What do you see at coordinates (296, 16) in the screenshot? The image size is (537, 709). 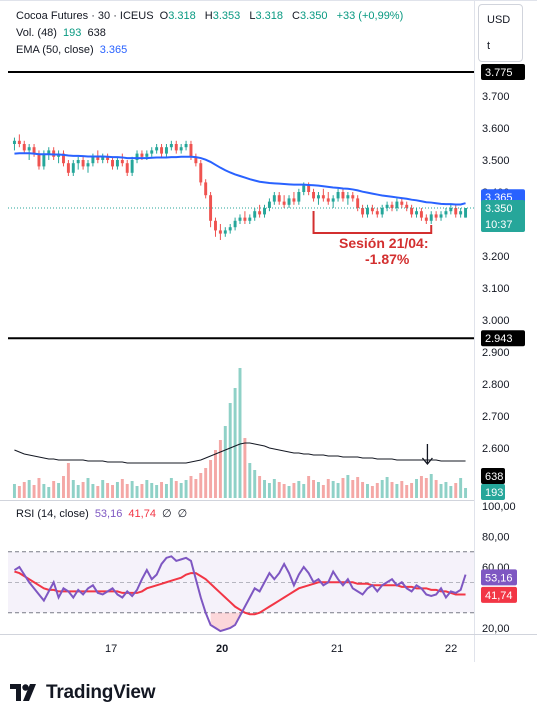 I see `close-label: C` at bounding box center [296, 16].